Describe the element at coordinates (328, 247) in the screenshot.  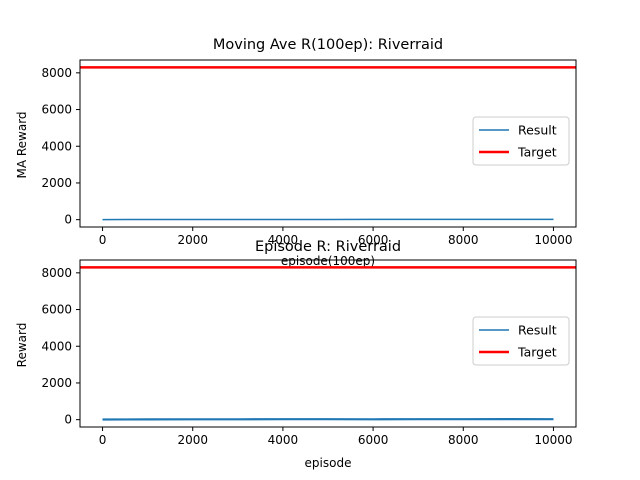
I see `chart-title: Episode R: Riverraid` at that location.